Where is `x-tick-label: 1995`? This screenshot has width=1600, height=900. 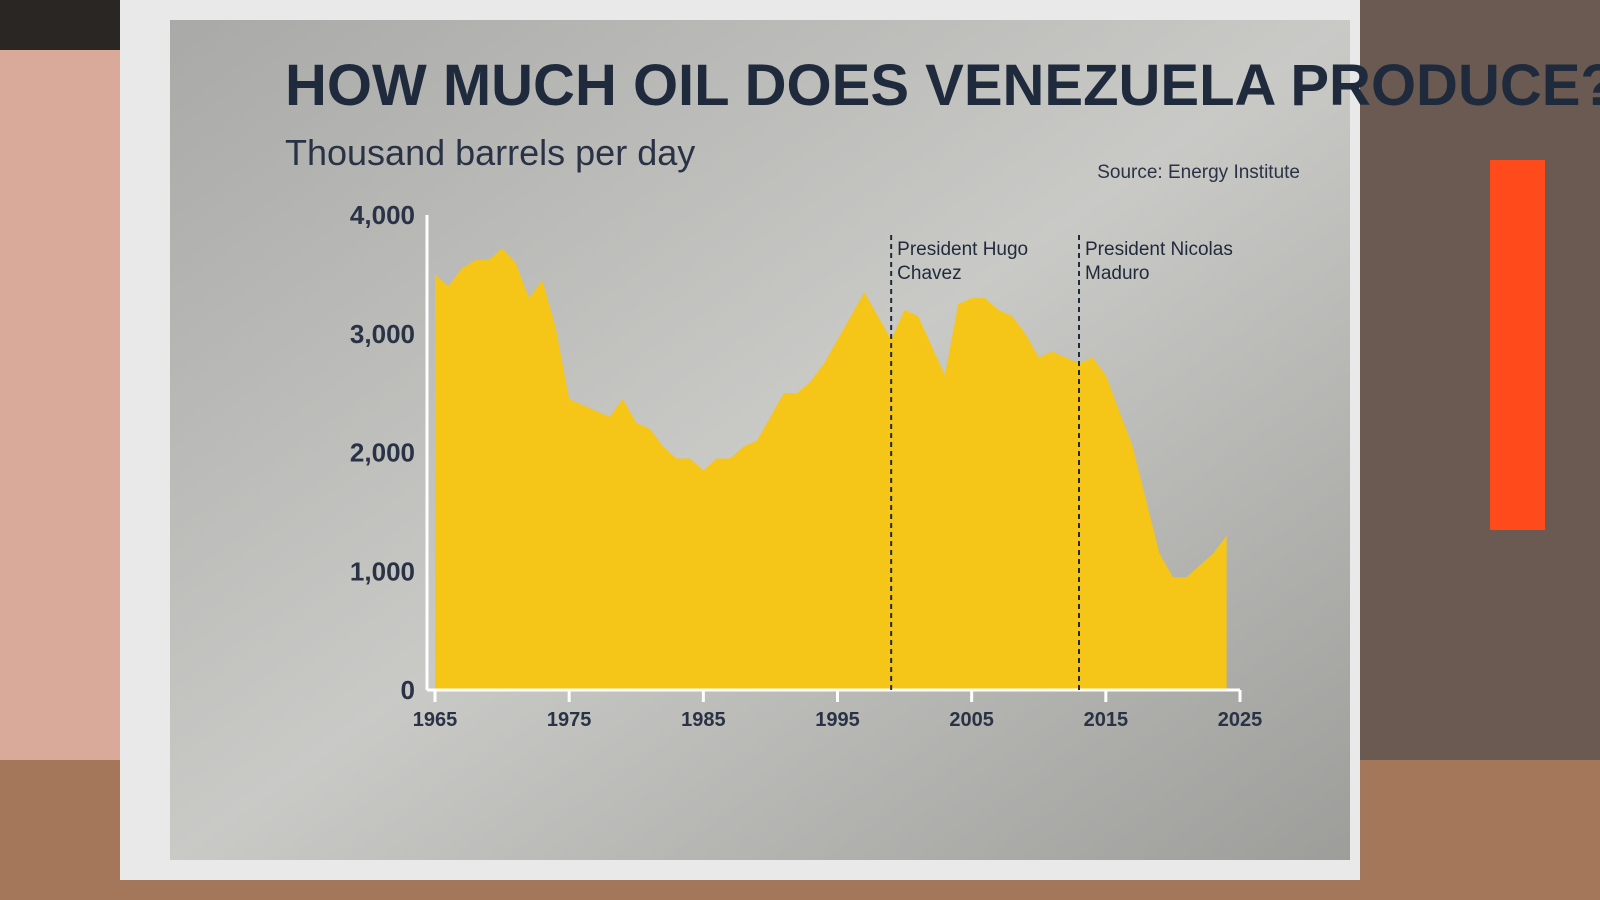 x-tick-label: 1995 is located at coordinates (837, 720).